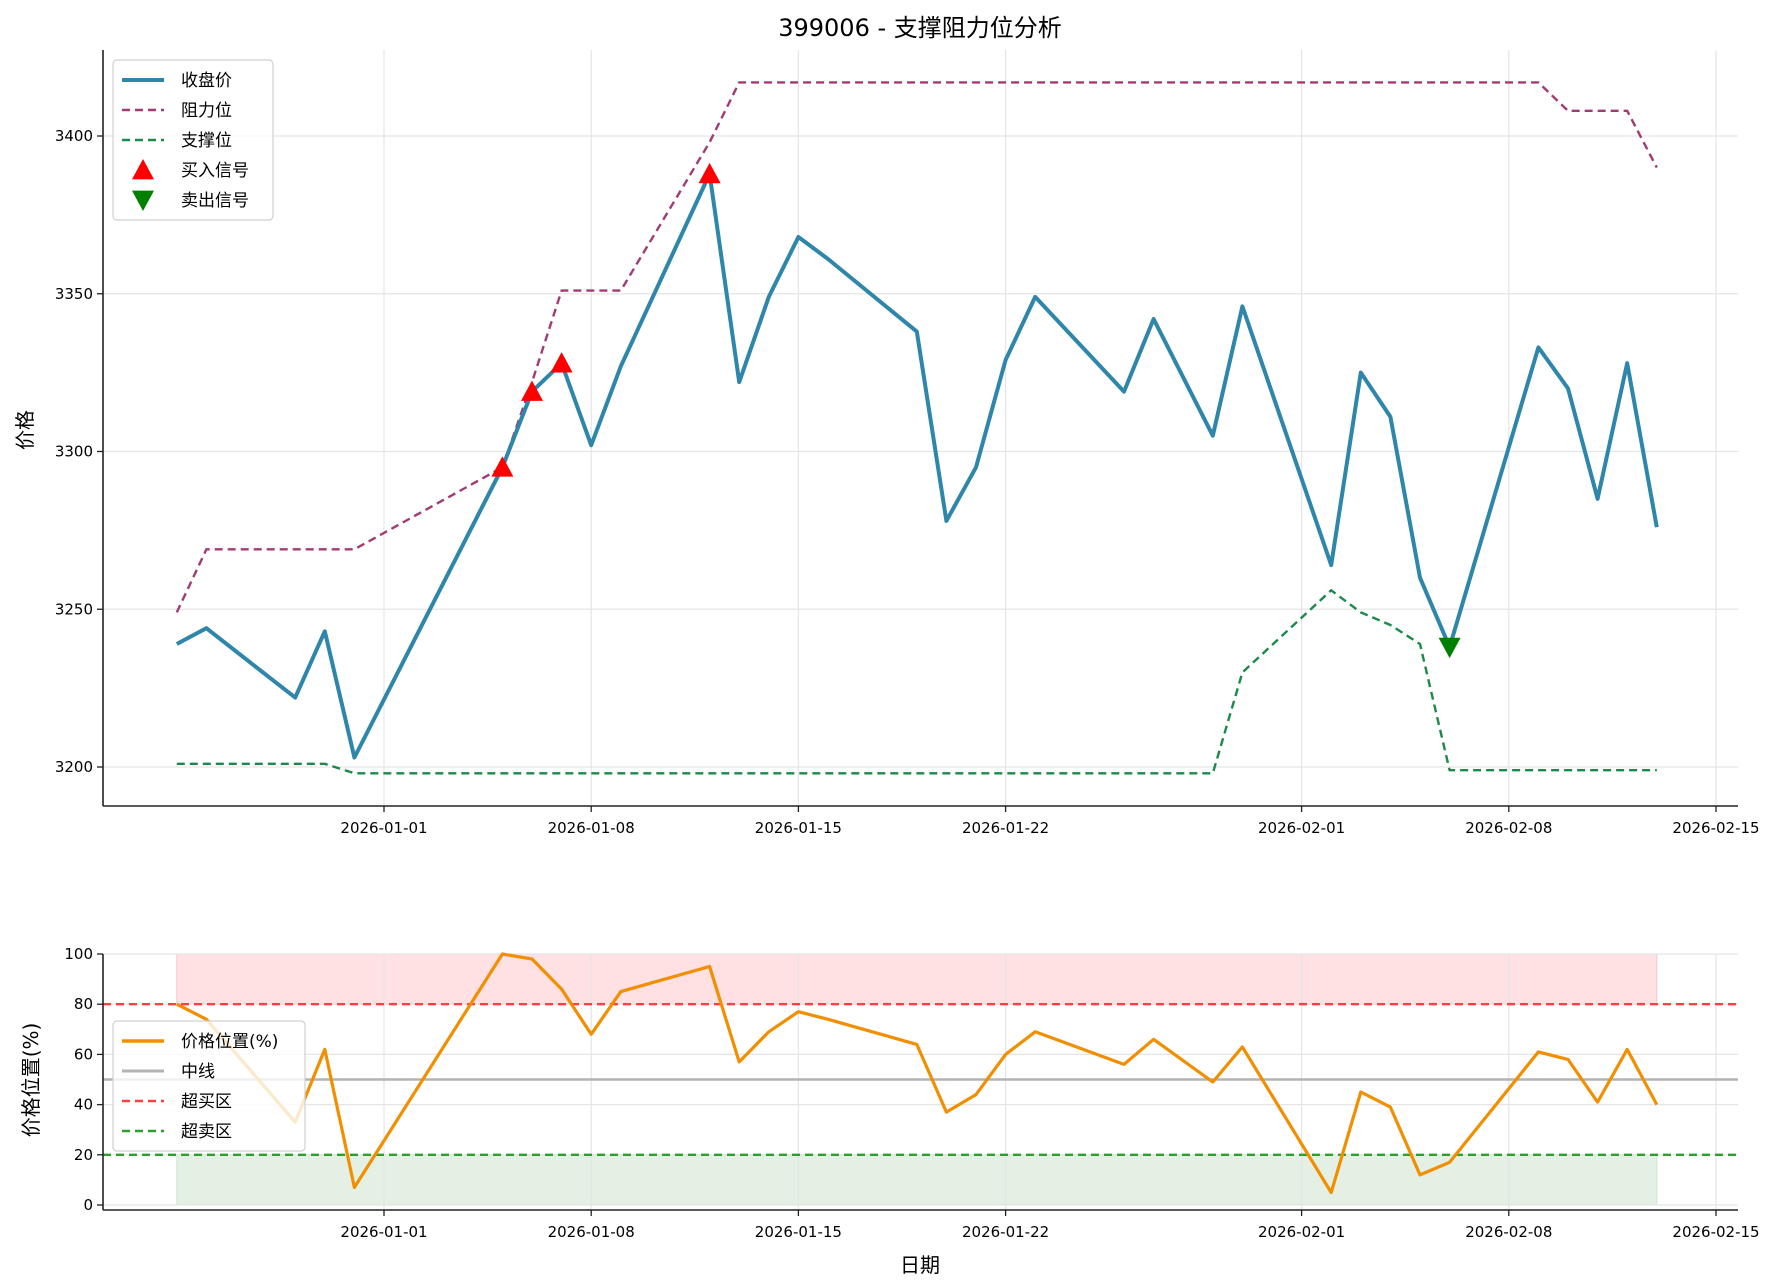 The width and height of the screenshot is (1782, 1284). Describe the element at coordinates (206, 81) in the screenshot. I see `legend-label: 收盘价` at that location.